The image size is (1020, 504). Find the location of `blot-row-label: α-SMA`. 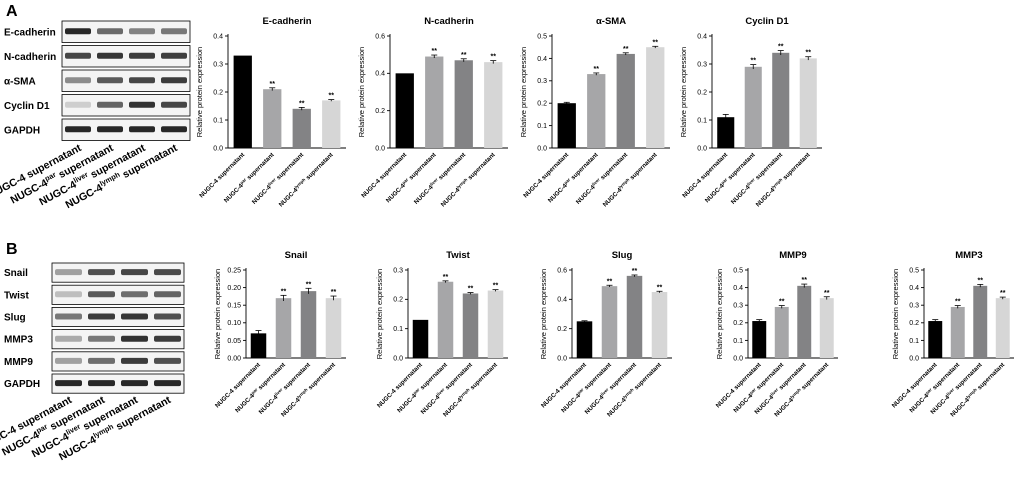

blot-row-label: α-SMA is located at coordinates (20, 81).